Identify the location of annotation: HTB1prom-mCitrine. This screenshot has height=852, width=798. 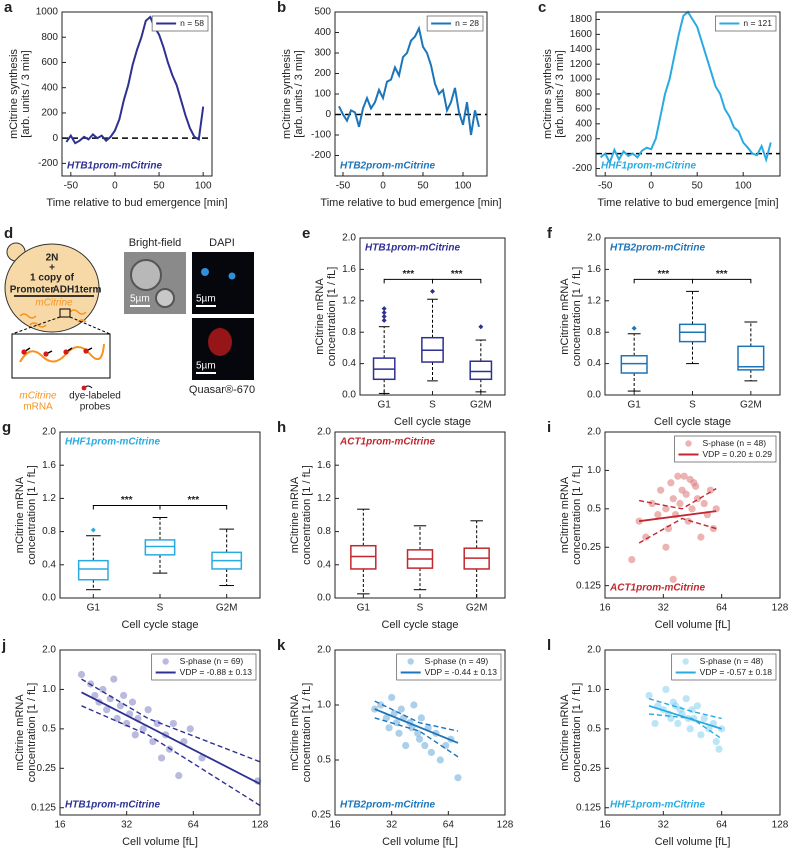
(412, 248).